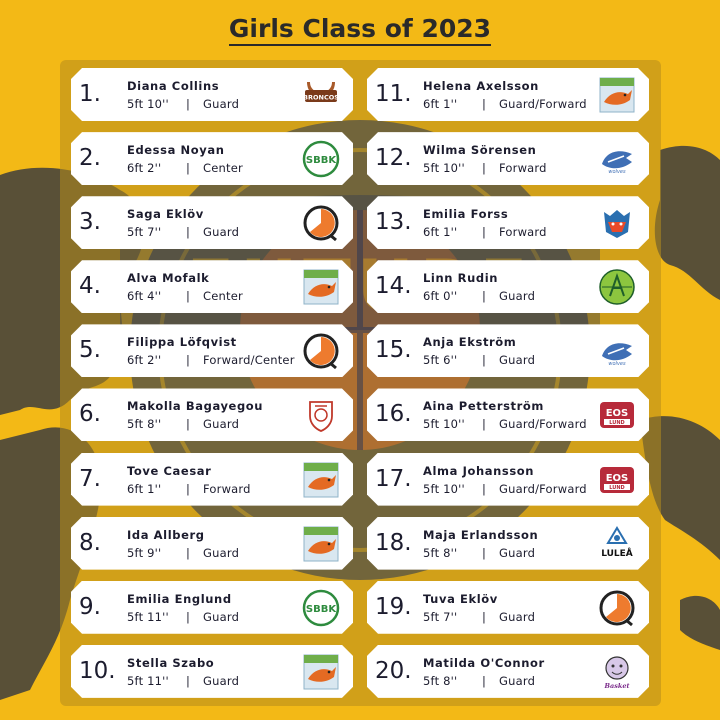 This screenshot has width=720, height=720. I want to click on player-name: Makolla Bagayegou, so click(195, 406).